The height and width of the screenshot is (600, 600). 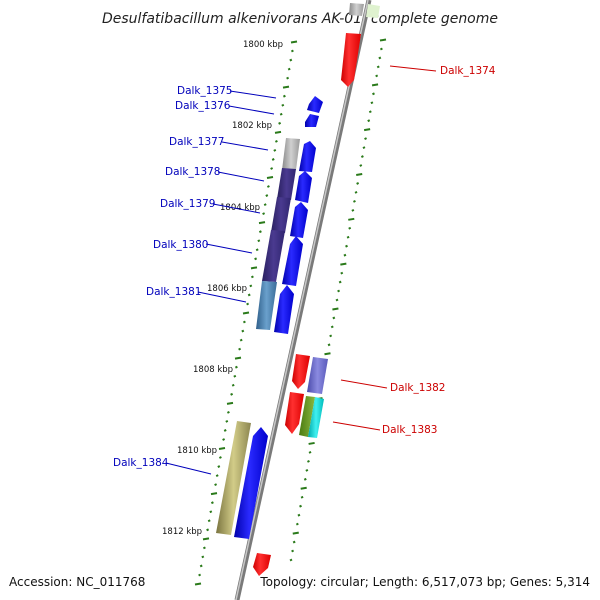 What do you see at coordinates (141, 463) in the screenshot?
I see `gene-label-dalk-1384: Dalk_1384` at bounding box center [141, 463].